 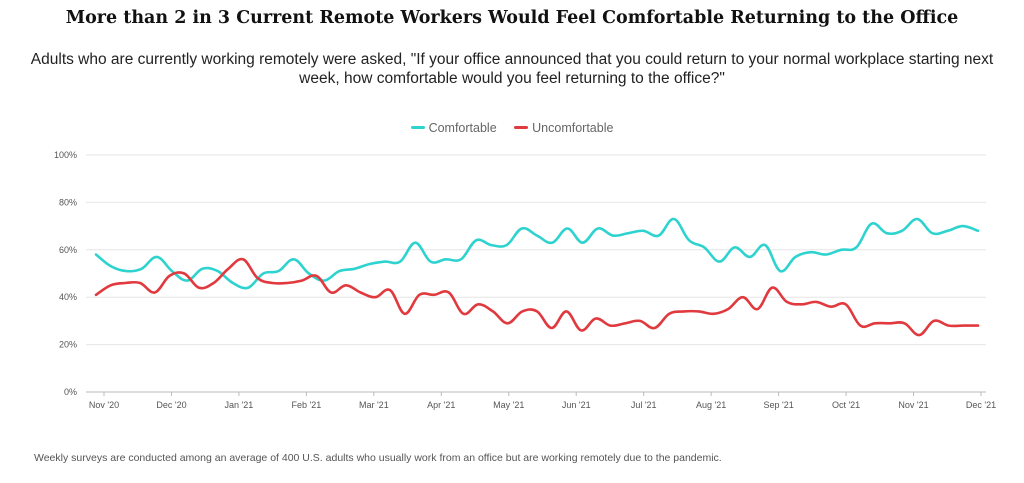 I want to click on series-line-uncomfortable, so click(x=537, y=297).